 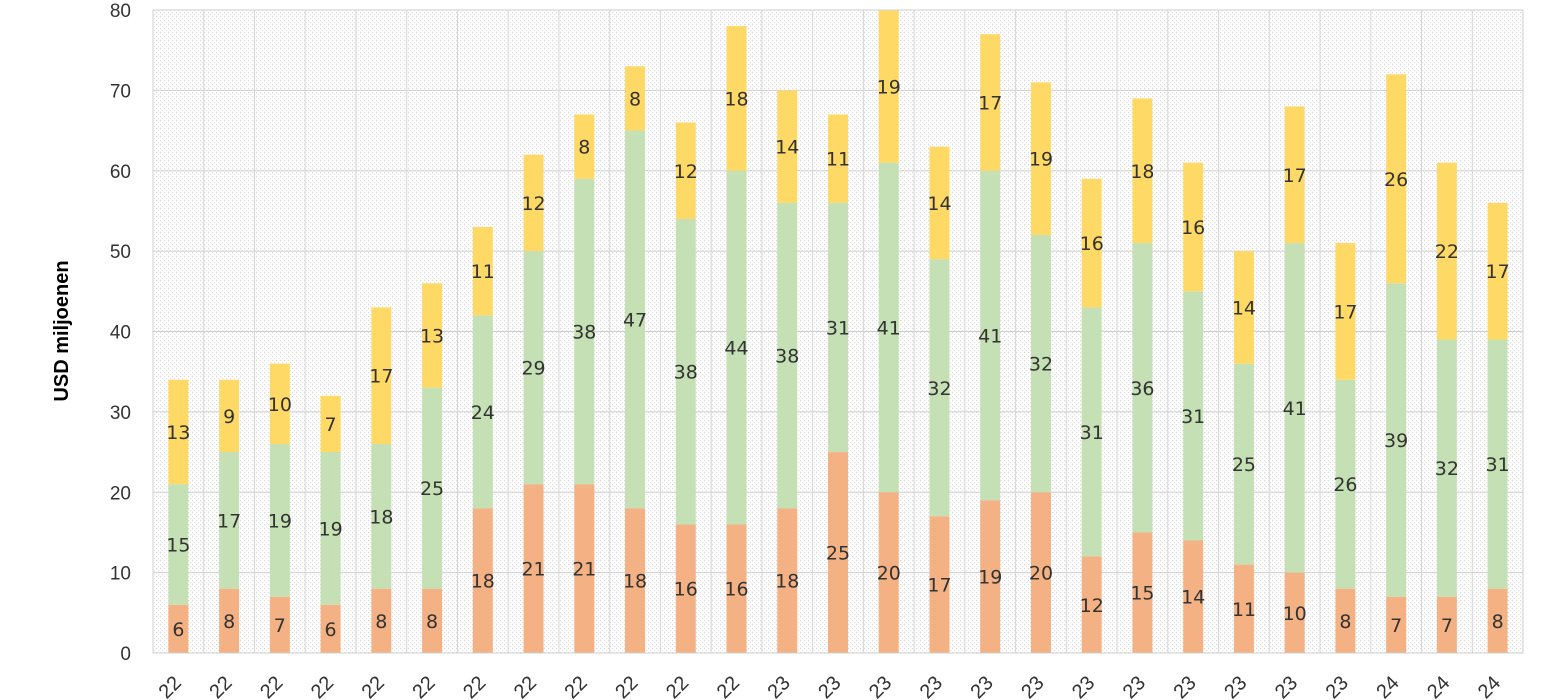 I want to click on y-axis-title: USD miljoenen, so click(x=62, y=330).